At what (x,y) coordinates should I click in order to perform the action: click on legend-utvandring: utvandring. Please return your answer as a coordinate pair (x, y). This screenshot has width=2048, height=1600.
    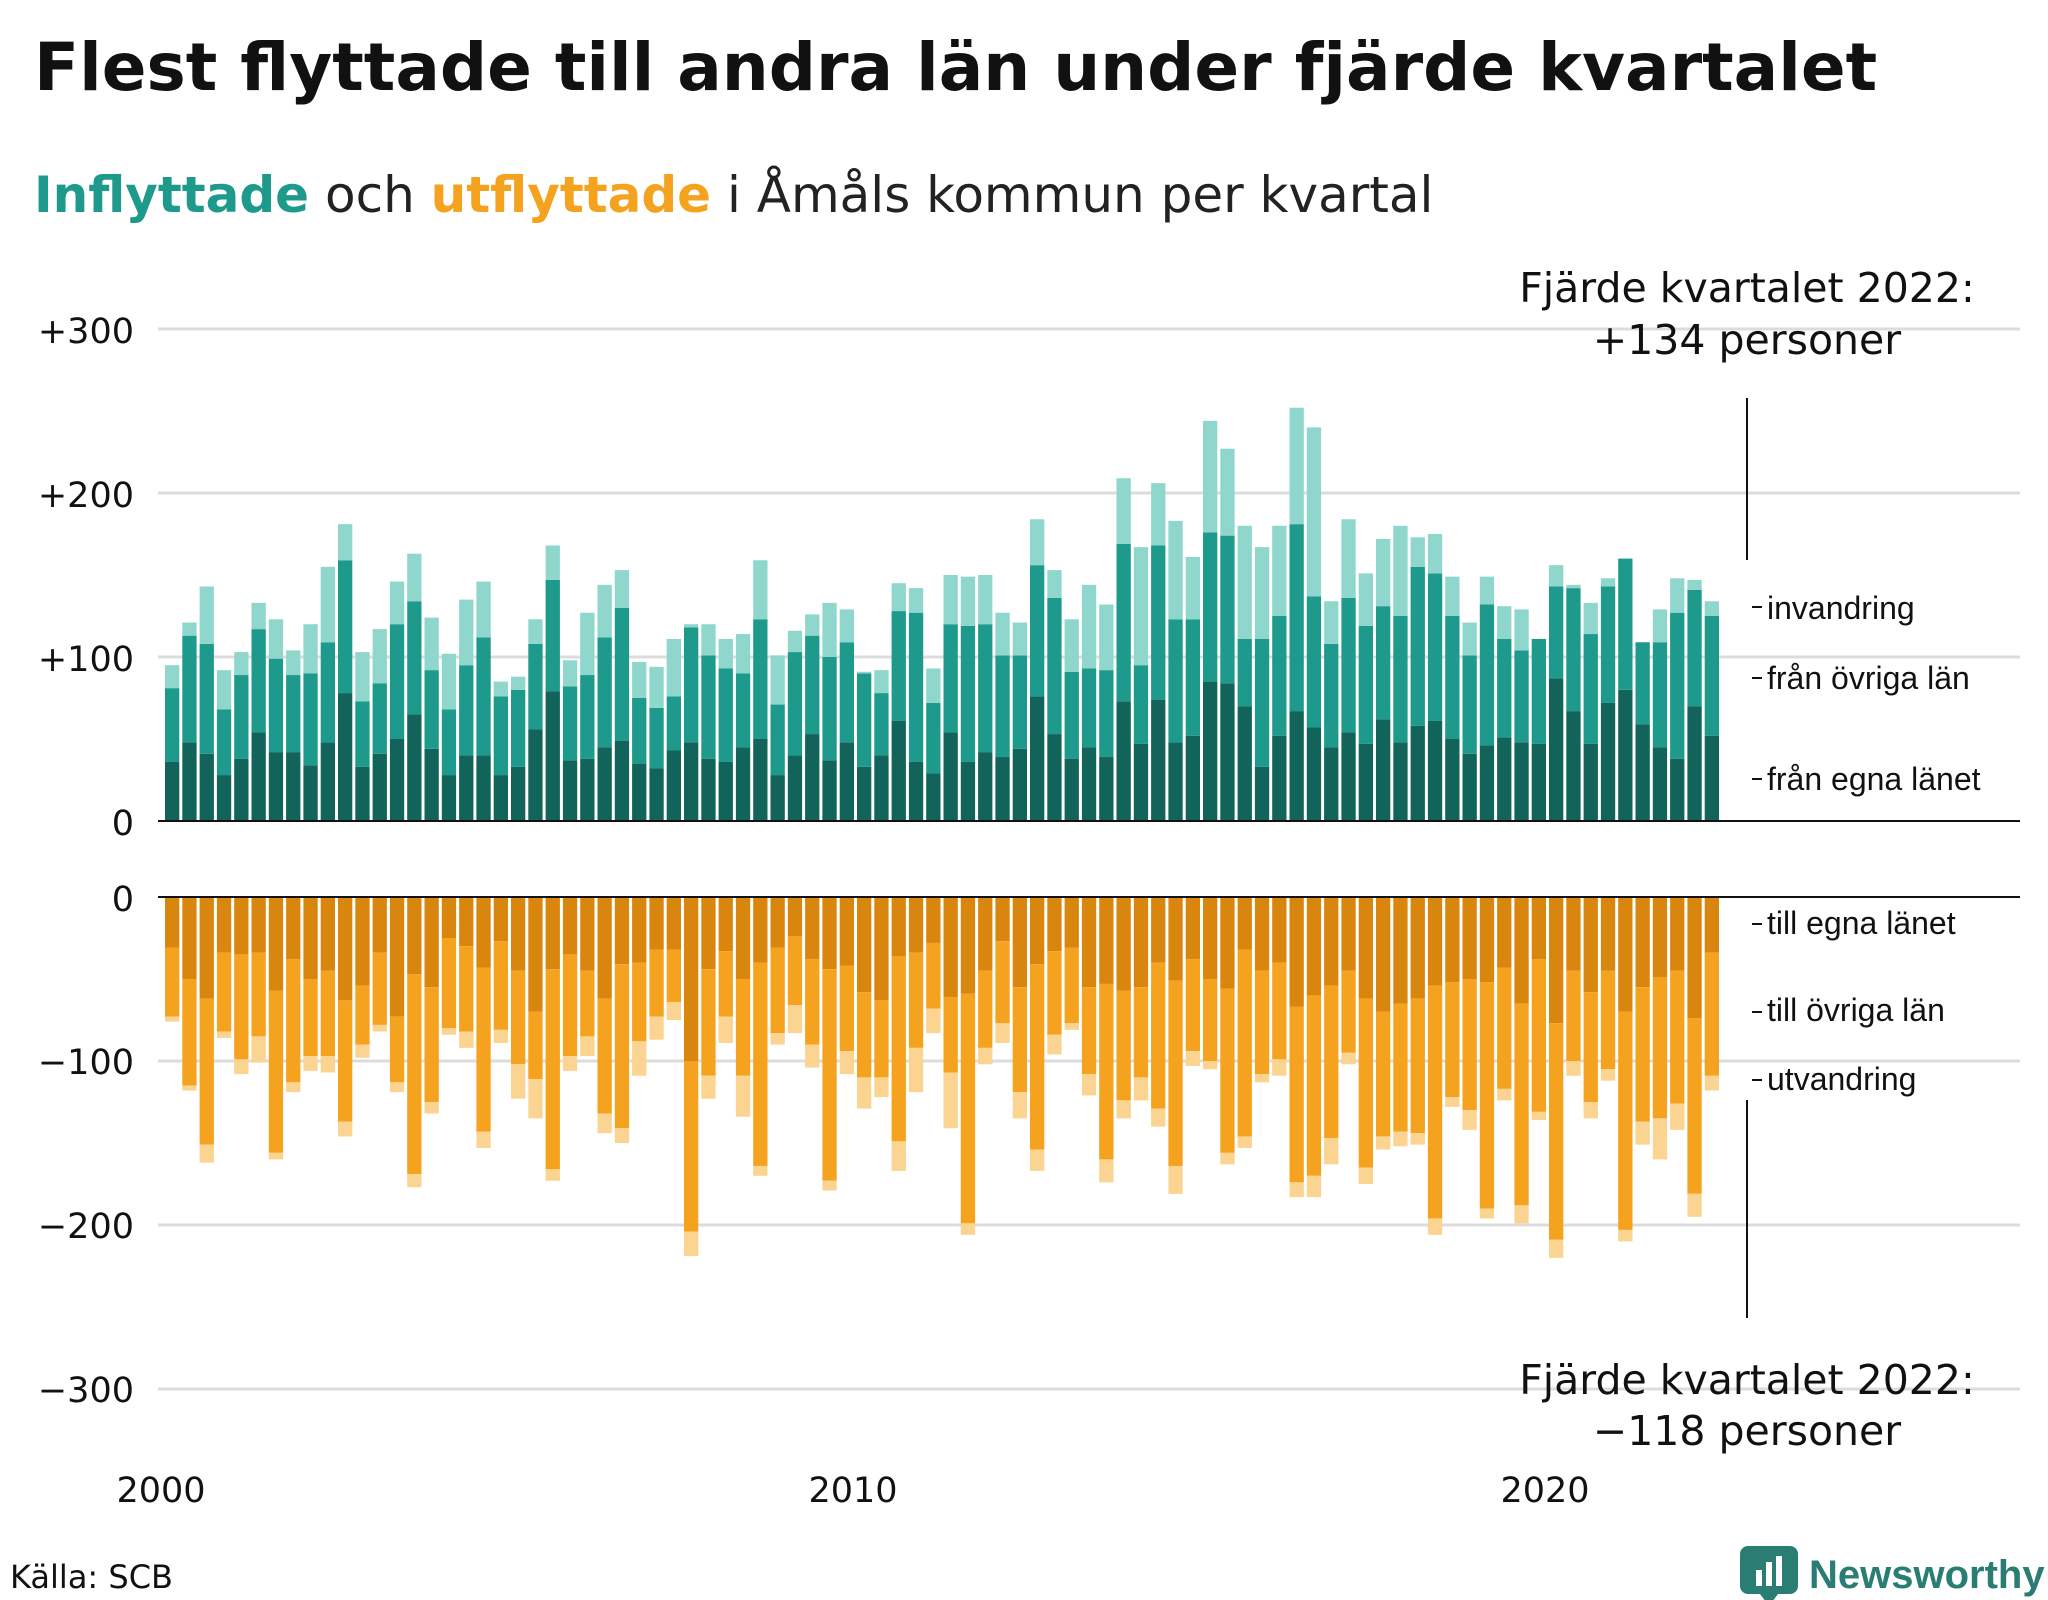
    Looking at the image, I should click on (1841, 1079).